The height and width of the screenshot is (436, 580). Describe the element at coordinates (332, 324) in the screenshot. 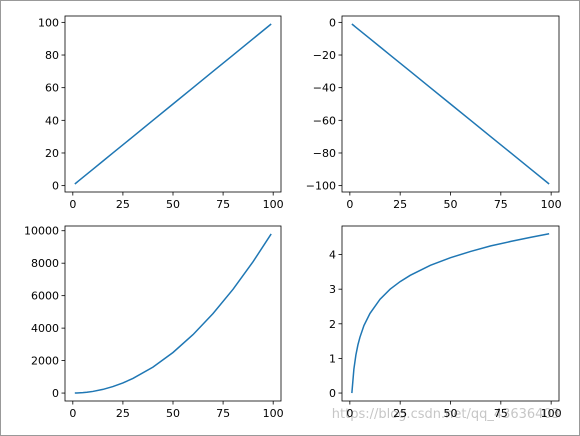

I see `y-tick-label: 2` at that location.